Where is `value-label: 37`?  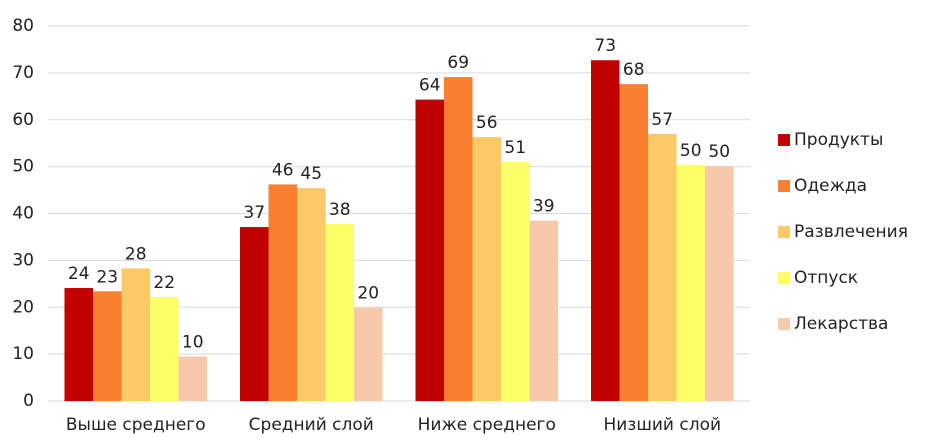
value-label: 37 is located at coordinates (254, 213).